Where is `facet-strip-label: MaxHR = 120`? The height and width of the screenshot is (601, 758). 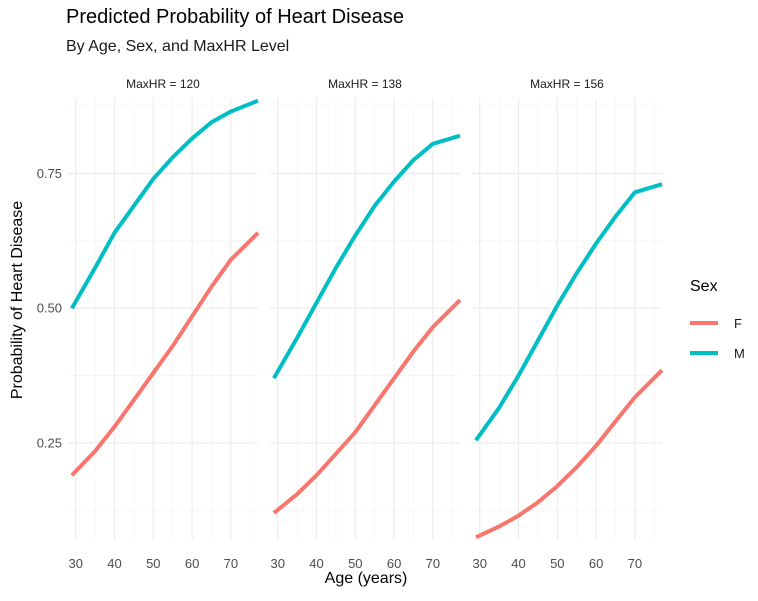
facet-strip-label: MaxHR = 120 is located at coordinates (163, 84).